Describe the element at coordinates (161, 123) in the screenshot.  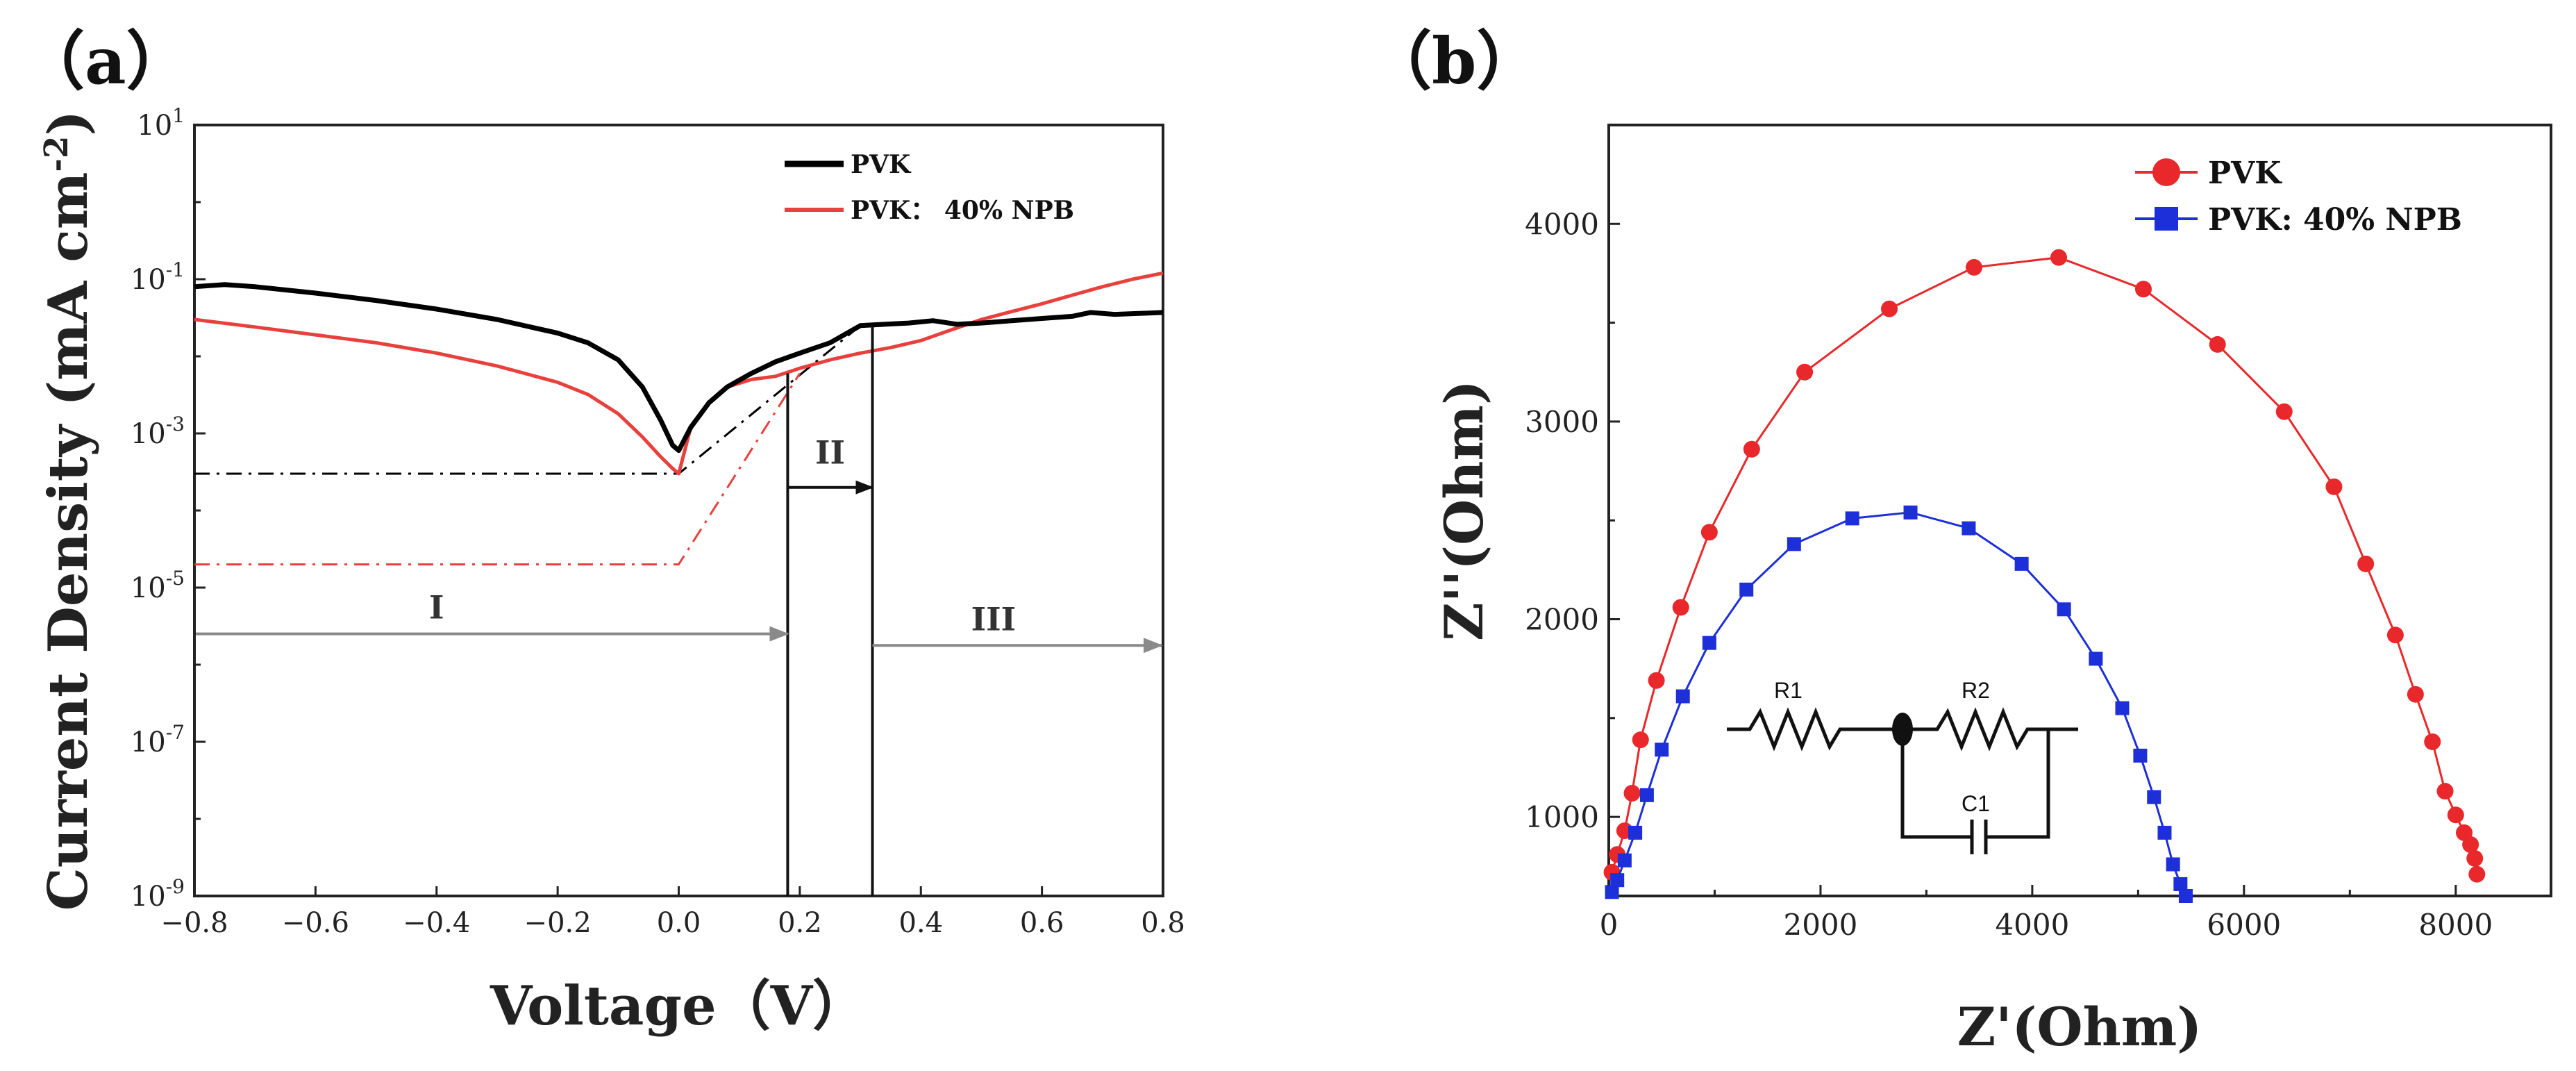
I see `y-tick-label: 10¹` at that location.